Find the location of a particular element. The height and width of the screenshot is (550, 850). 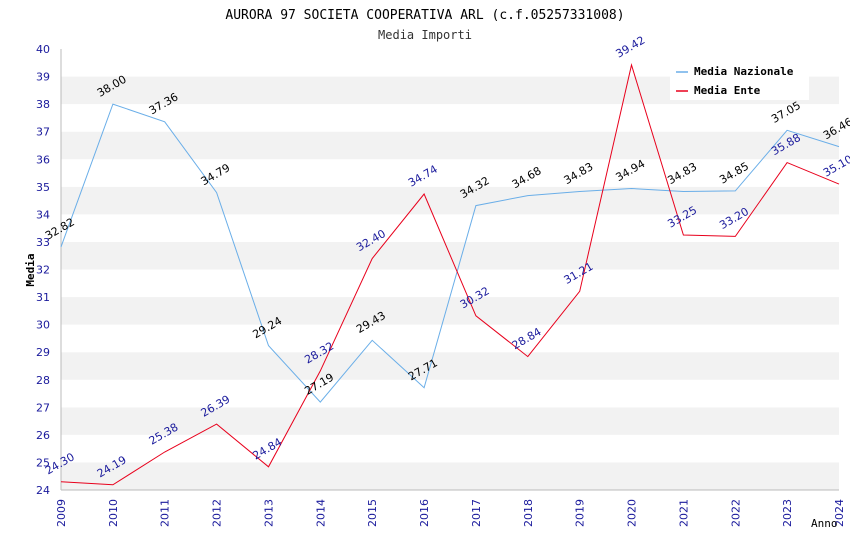

y-tick-labels: 24 25 26 27 28 29 30 31 32 33 34 35 36 37 38 39 40 is located at coordinates (43, 270).